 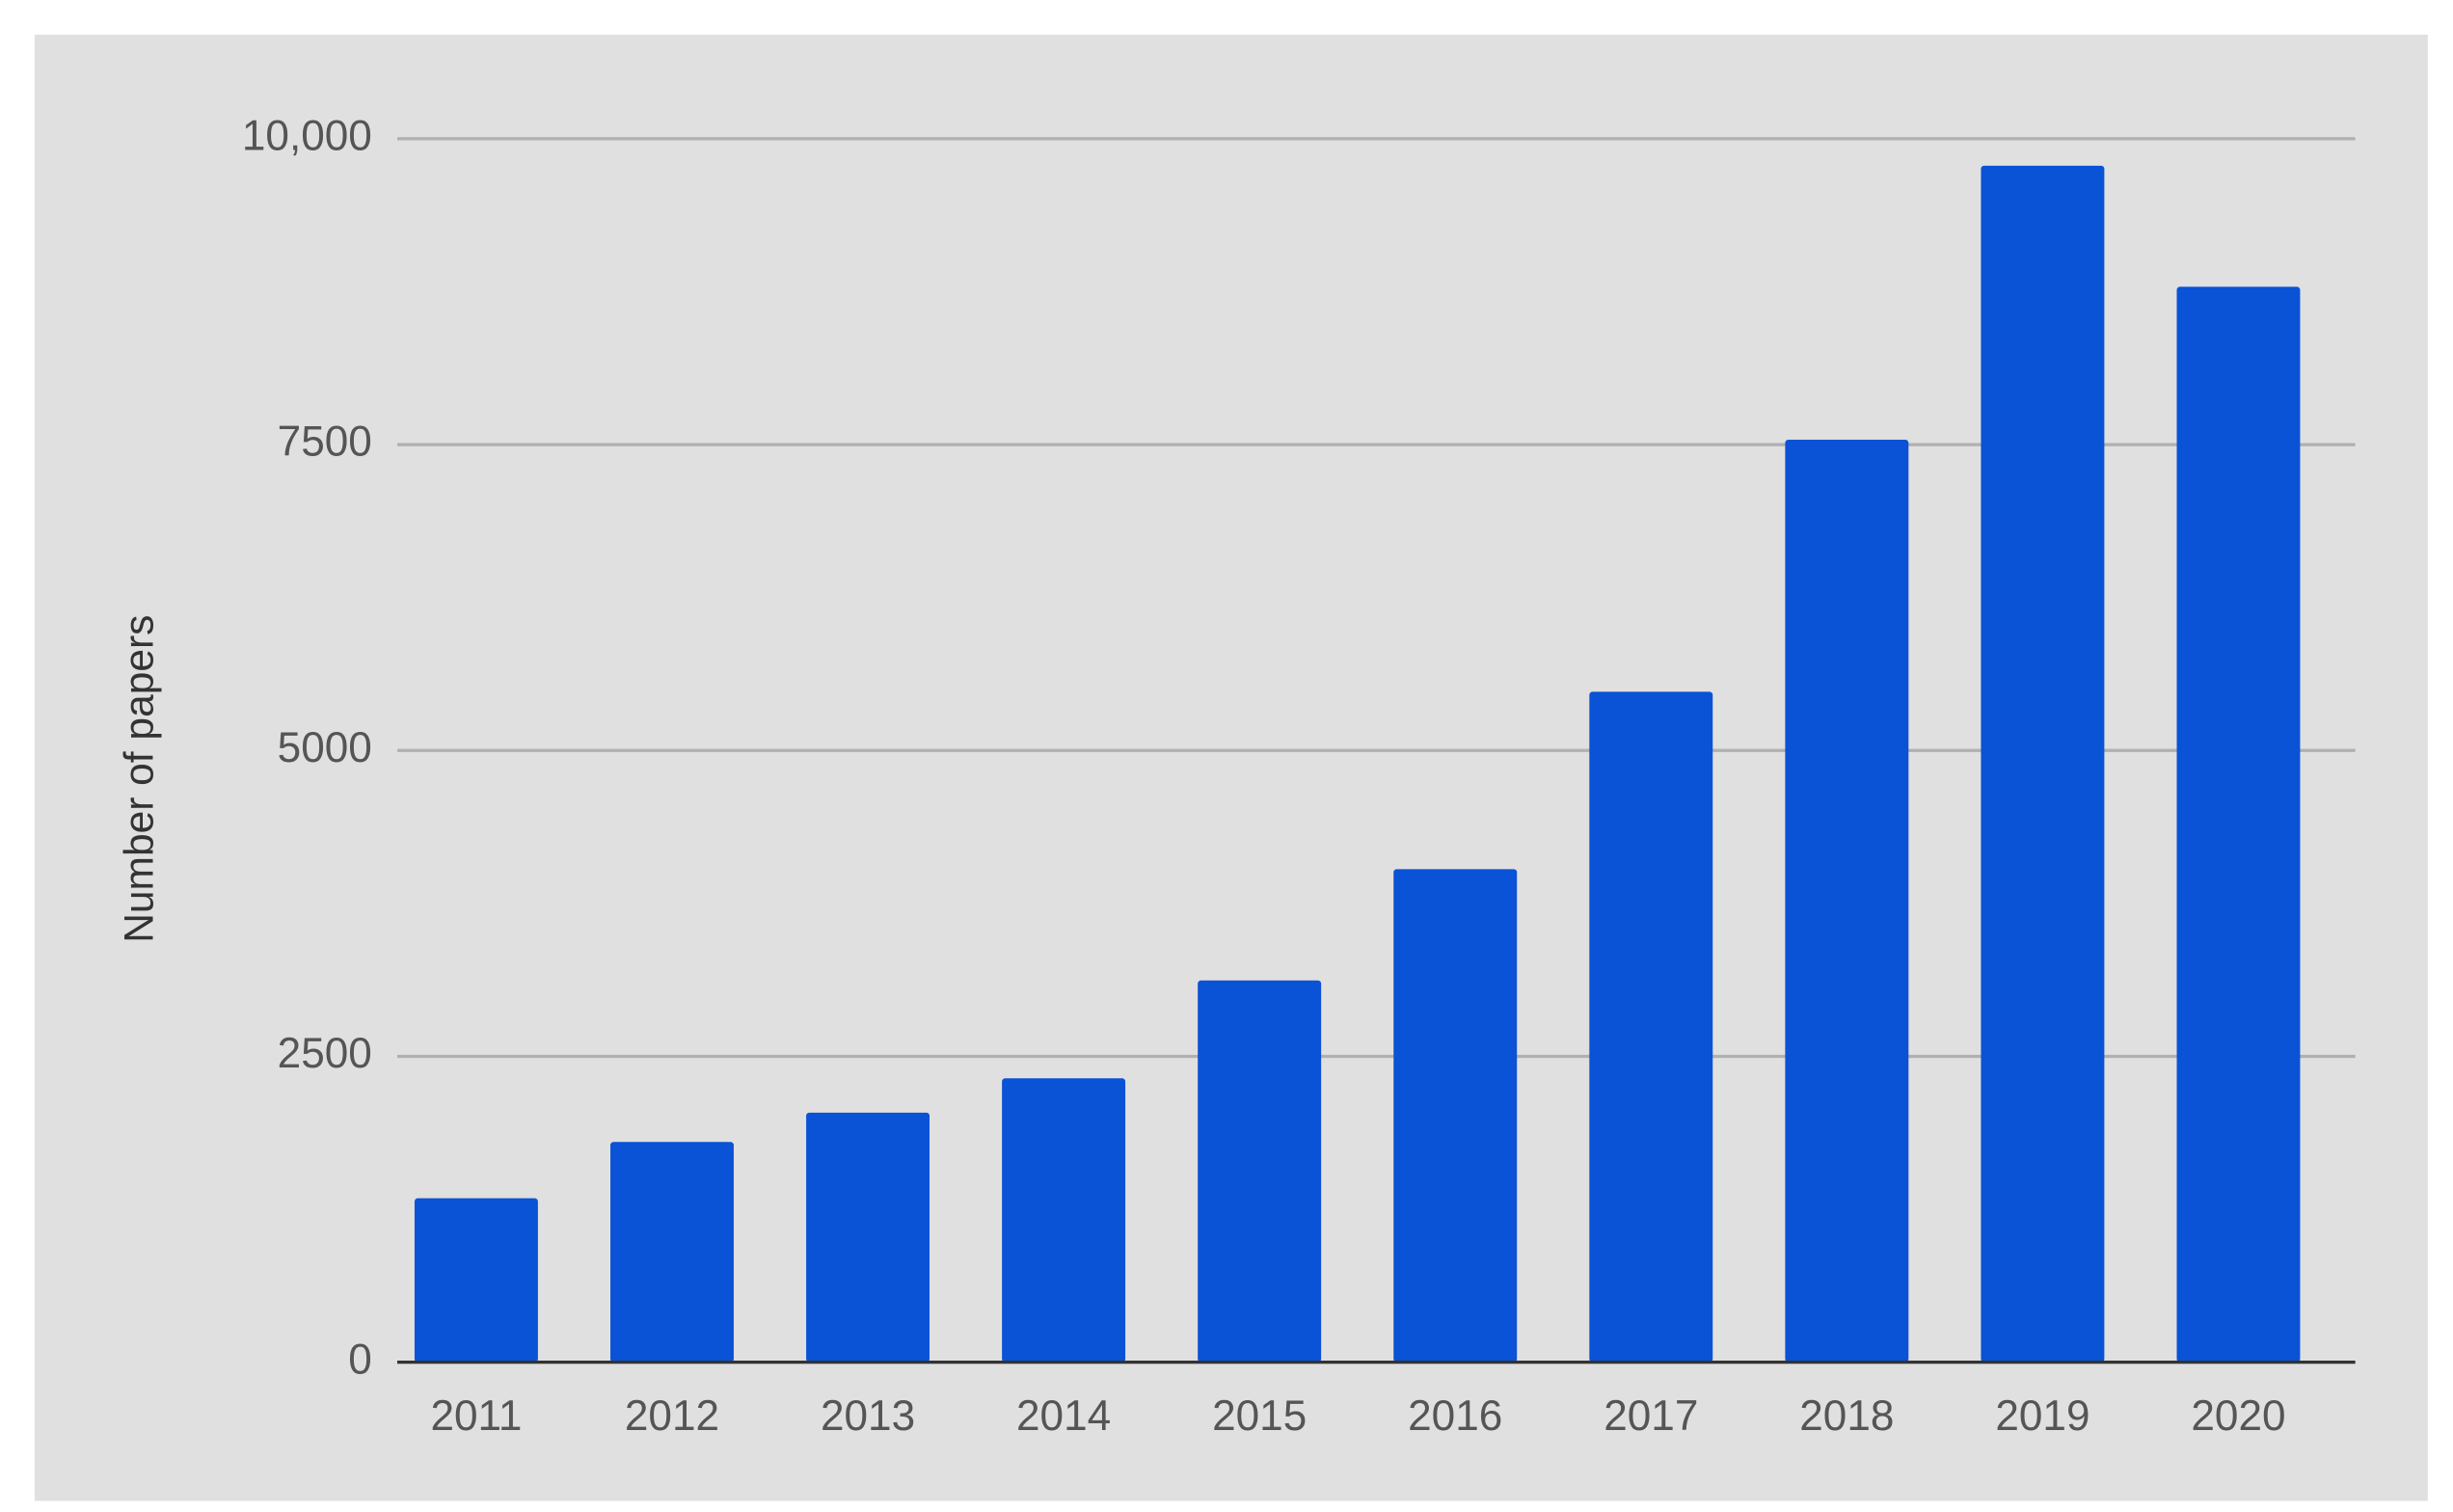 What do you see at coordinates (2042, 1416) in the screenshot?
I see `x-tick-label: 2019` at bounding box center [2042, 1416].